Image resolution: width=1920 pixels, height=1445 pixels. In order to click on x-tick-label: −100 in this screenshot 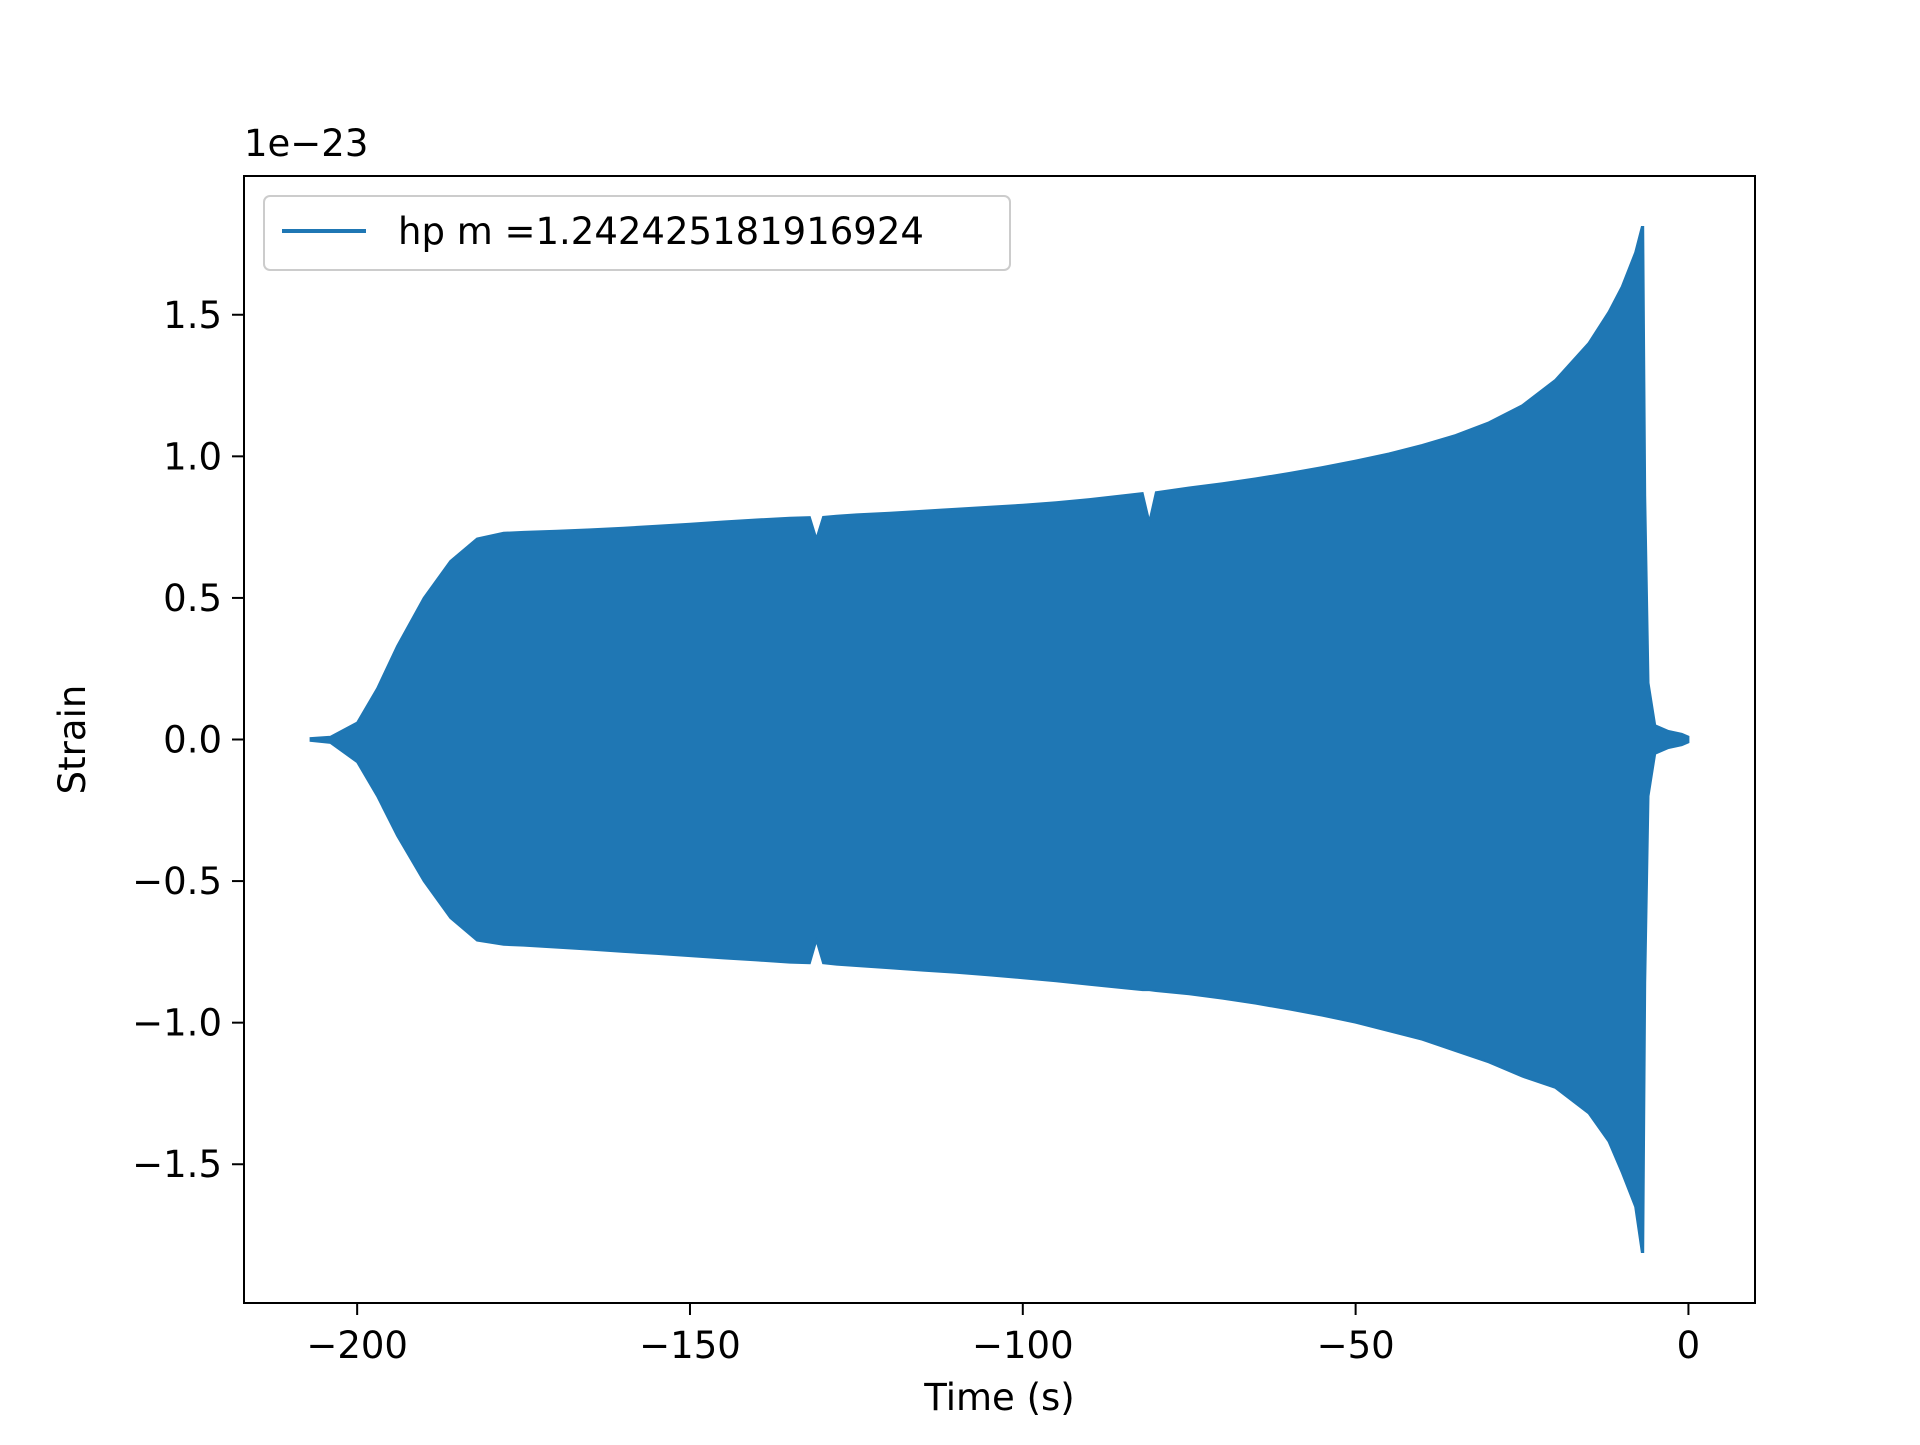, I will do `click(1023, 1345)`.